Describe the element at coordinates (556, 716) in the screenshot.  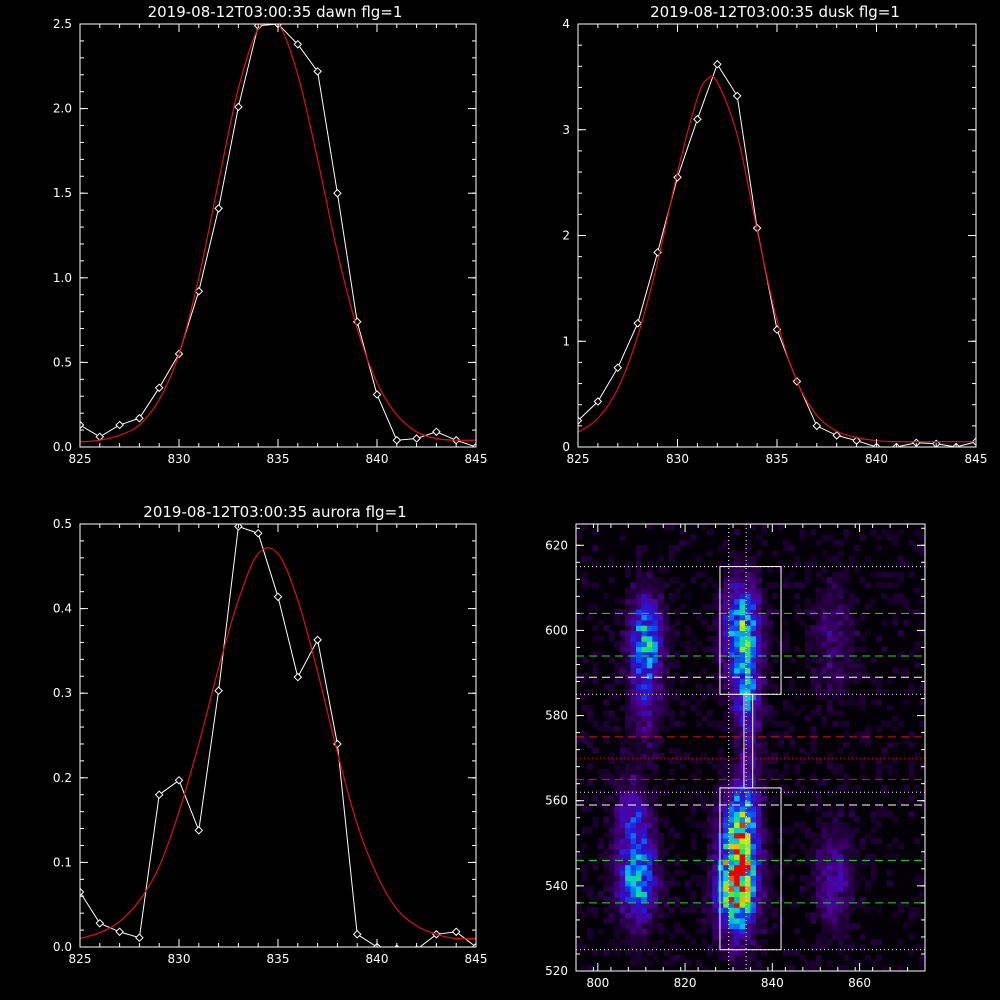
I see `image-ytick-label: 580` at that location.